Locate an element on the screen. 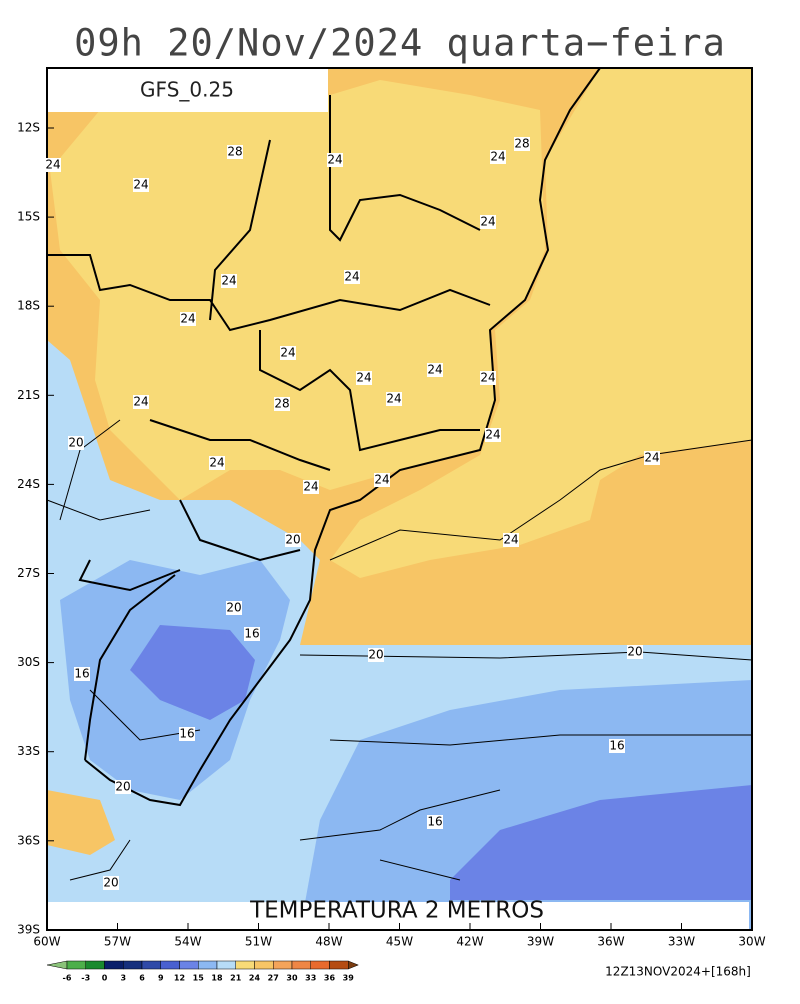  lat-label: 27S is located at coordinates (28, 573).